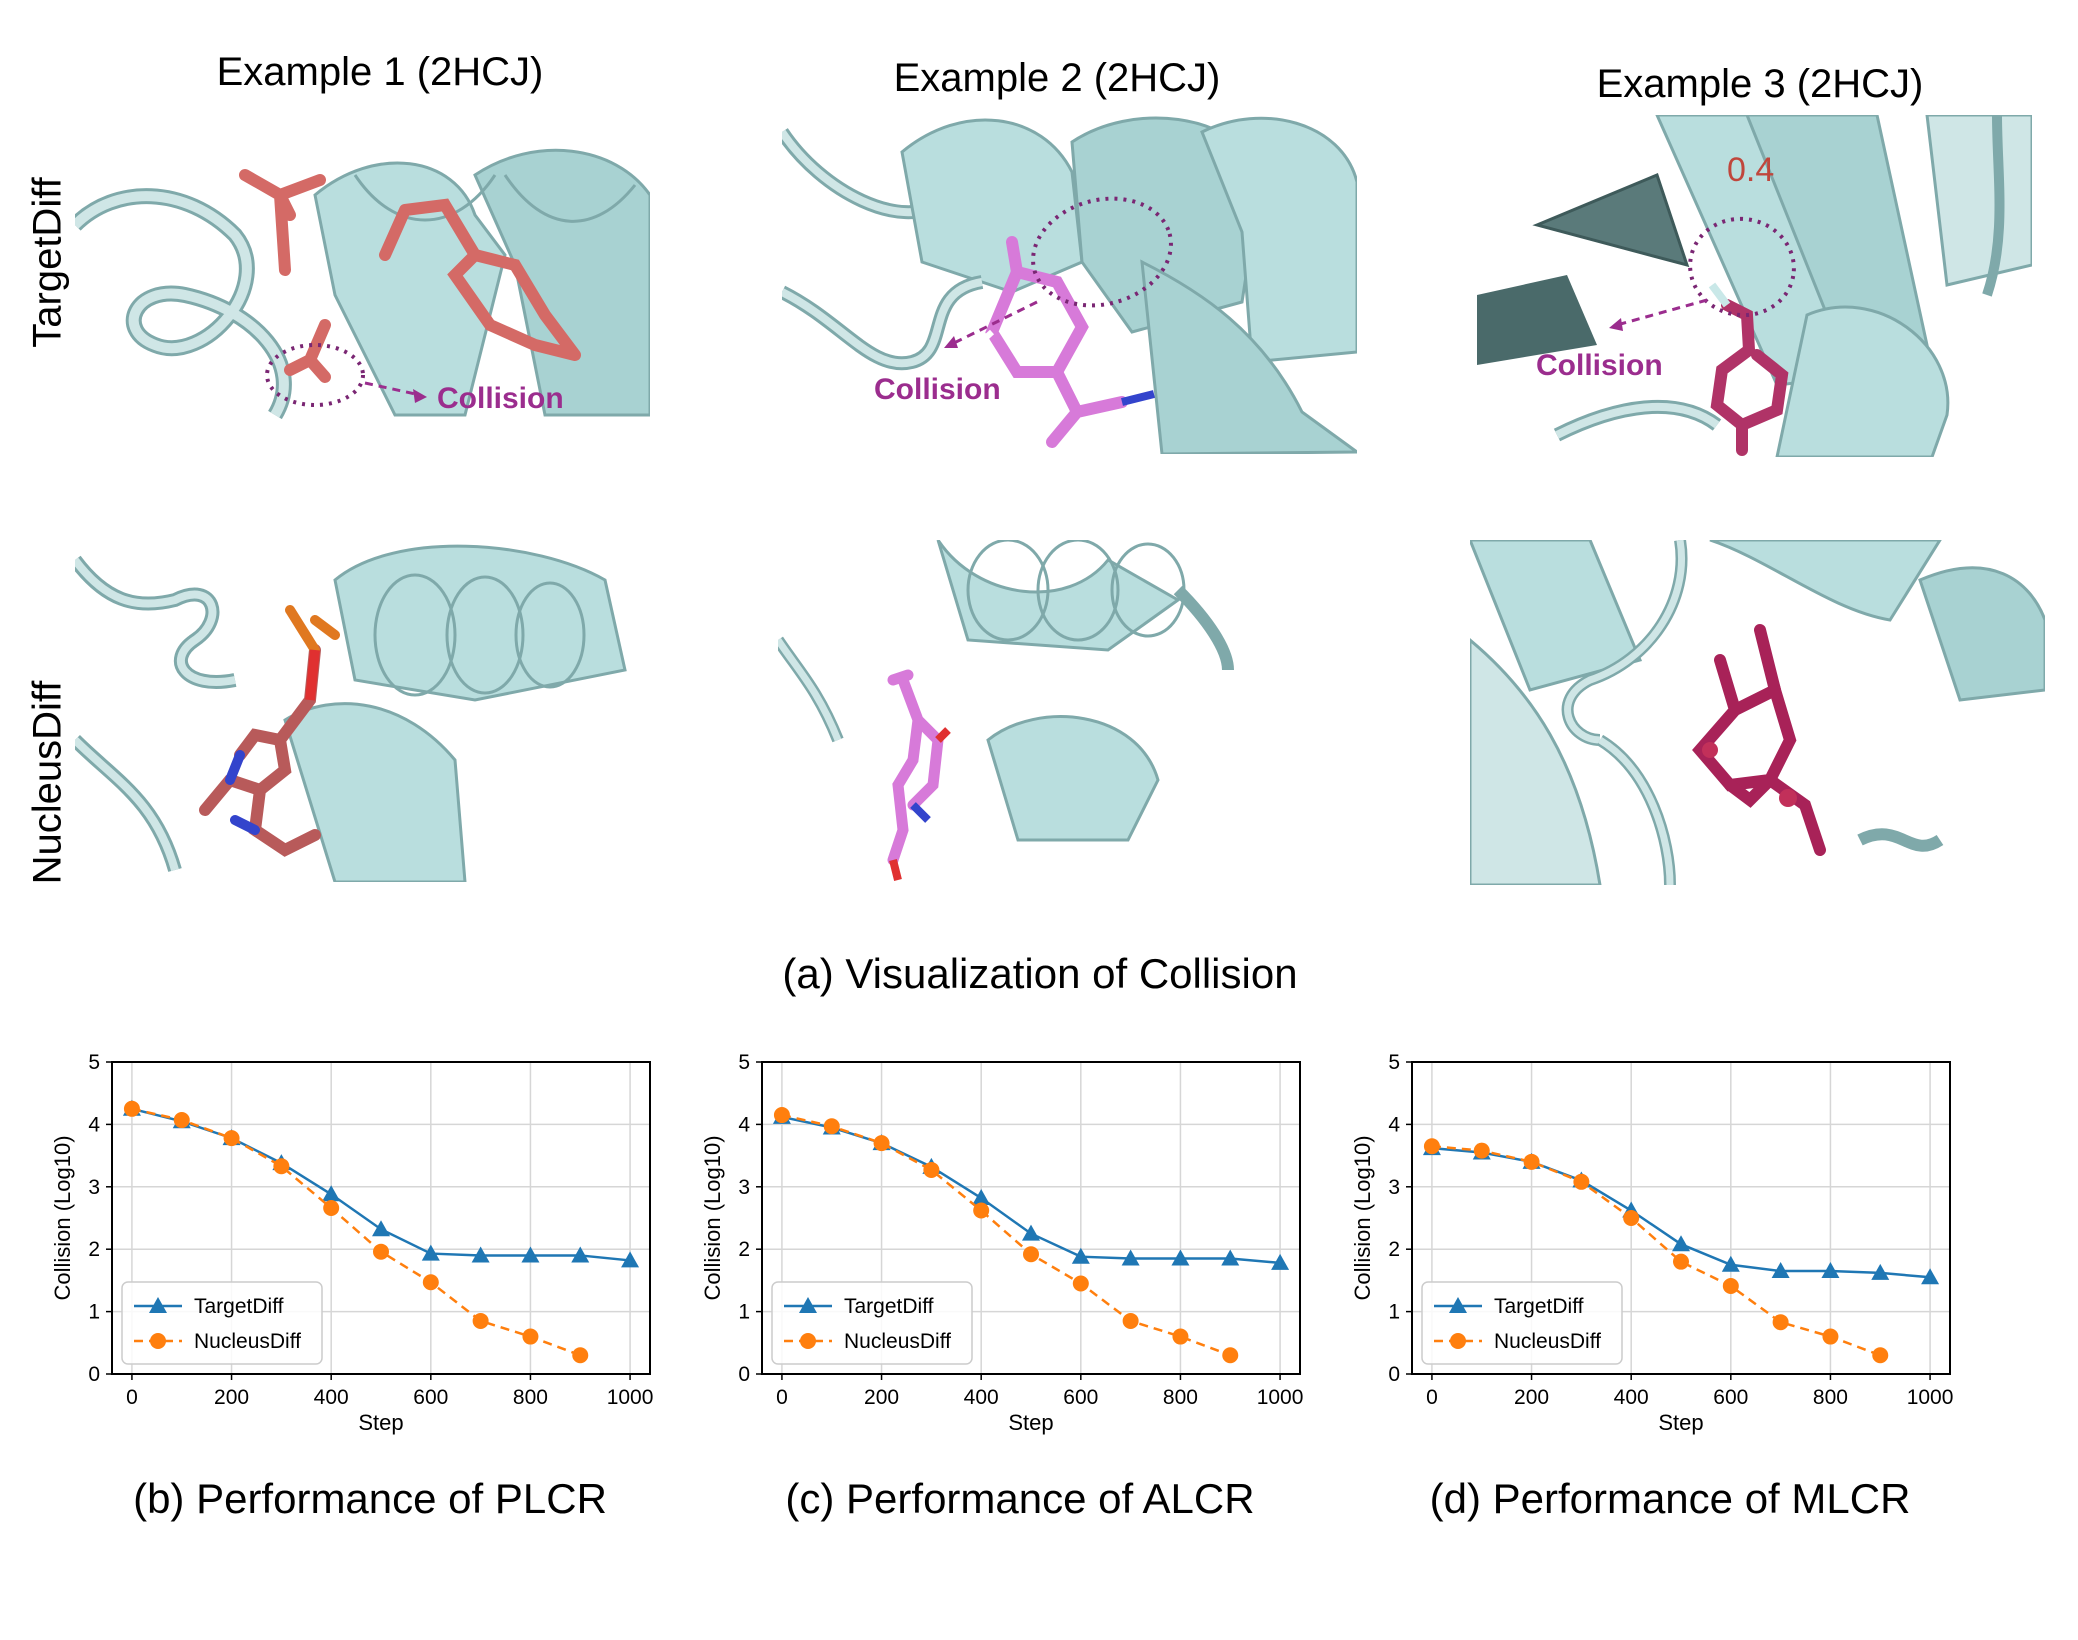 Image resolution: width=2078 pixels, height=1640 pixels. I want to click on collision-label: Collision, so click(500, 398).